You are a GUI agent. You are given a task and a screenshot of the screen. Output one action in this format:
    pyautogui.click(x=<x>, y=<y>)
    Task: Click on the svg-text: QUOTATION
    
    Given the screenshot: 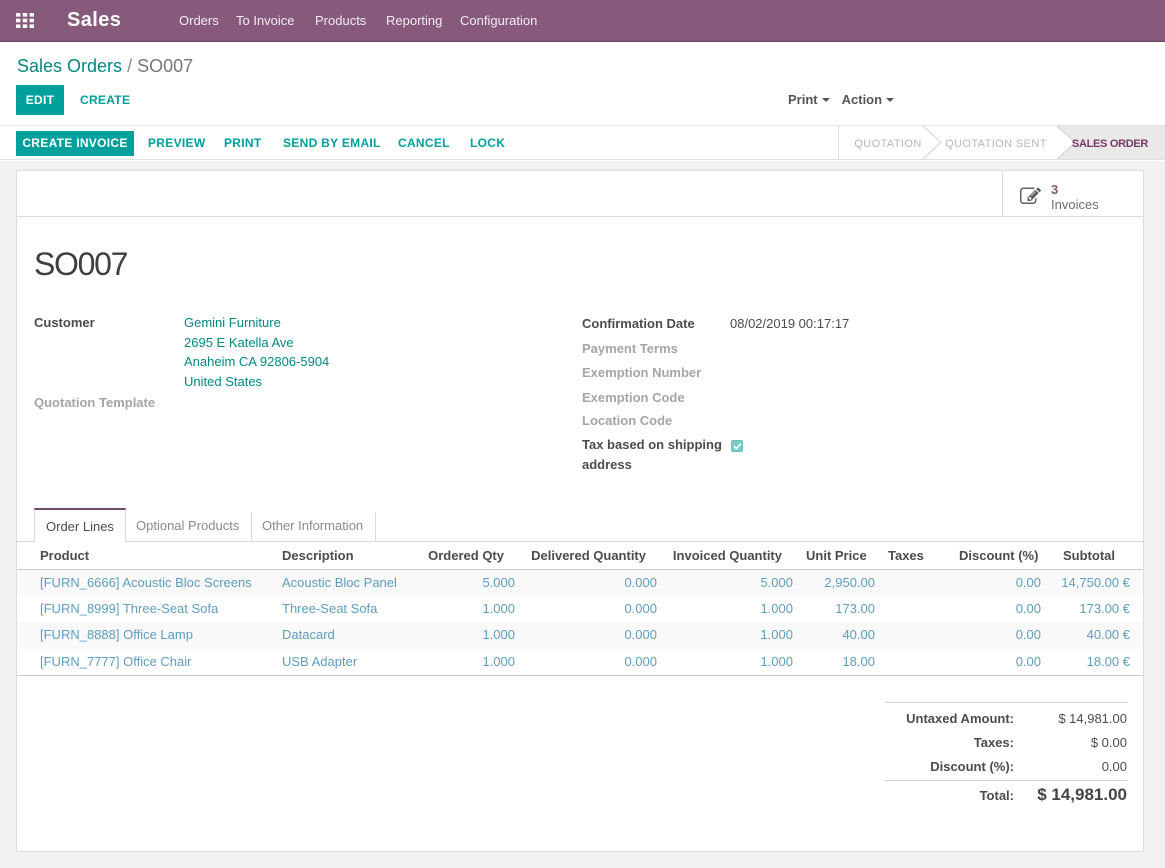 What is the action you would take?
    pyautogui.click(x=887, y=144)
    